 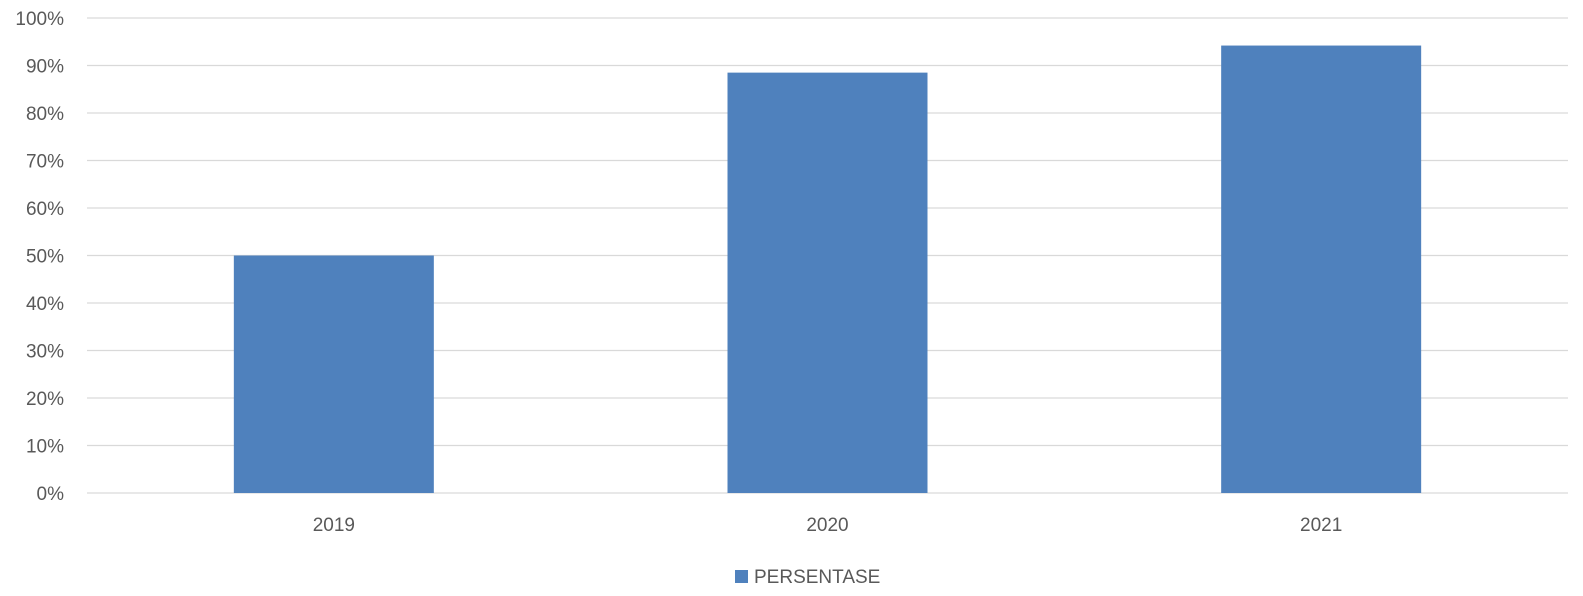 I want to click on y-tick-label-50: 50%, so click(x=45, y=257).